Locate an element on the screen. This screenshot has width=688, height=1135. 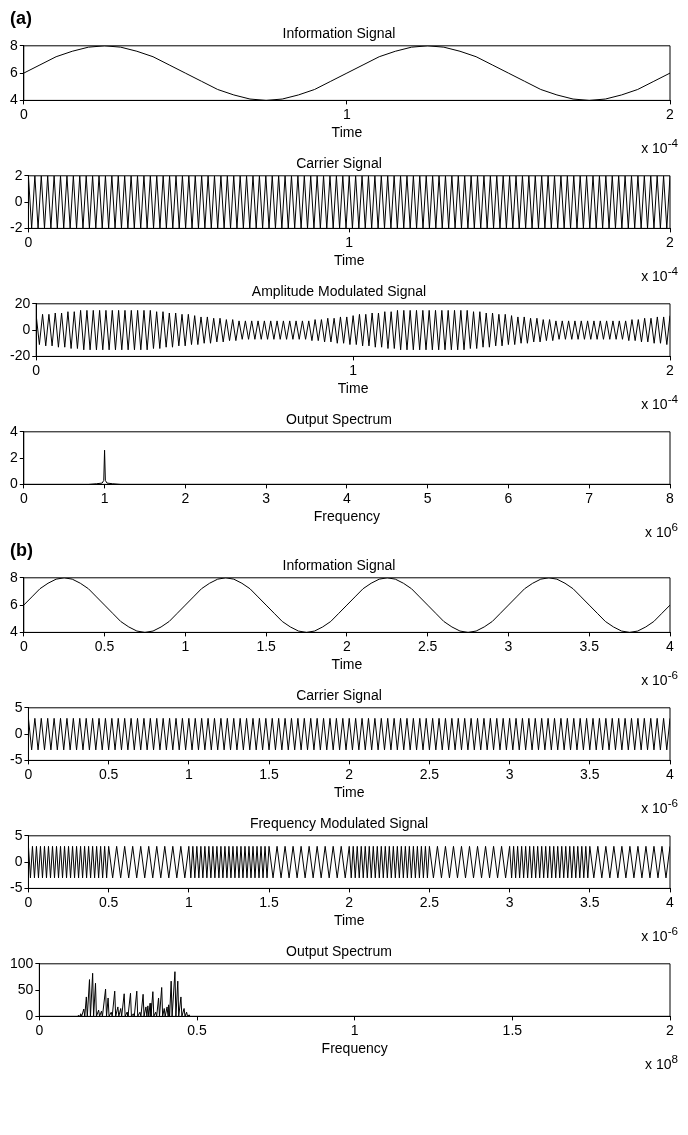
text: x 10$^{6}$ is located at coordinates (661, 530).